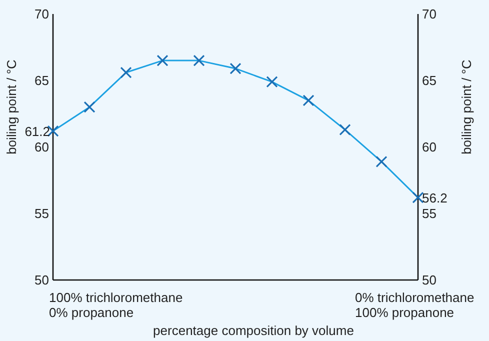 Image resolution: width=489 pixels, height=341 pixels. What do you see at coordinates (11, 107) in the screenshot?
I see `y-axis-title: boiling point / °C` at bounding box center [11, 107].